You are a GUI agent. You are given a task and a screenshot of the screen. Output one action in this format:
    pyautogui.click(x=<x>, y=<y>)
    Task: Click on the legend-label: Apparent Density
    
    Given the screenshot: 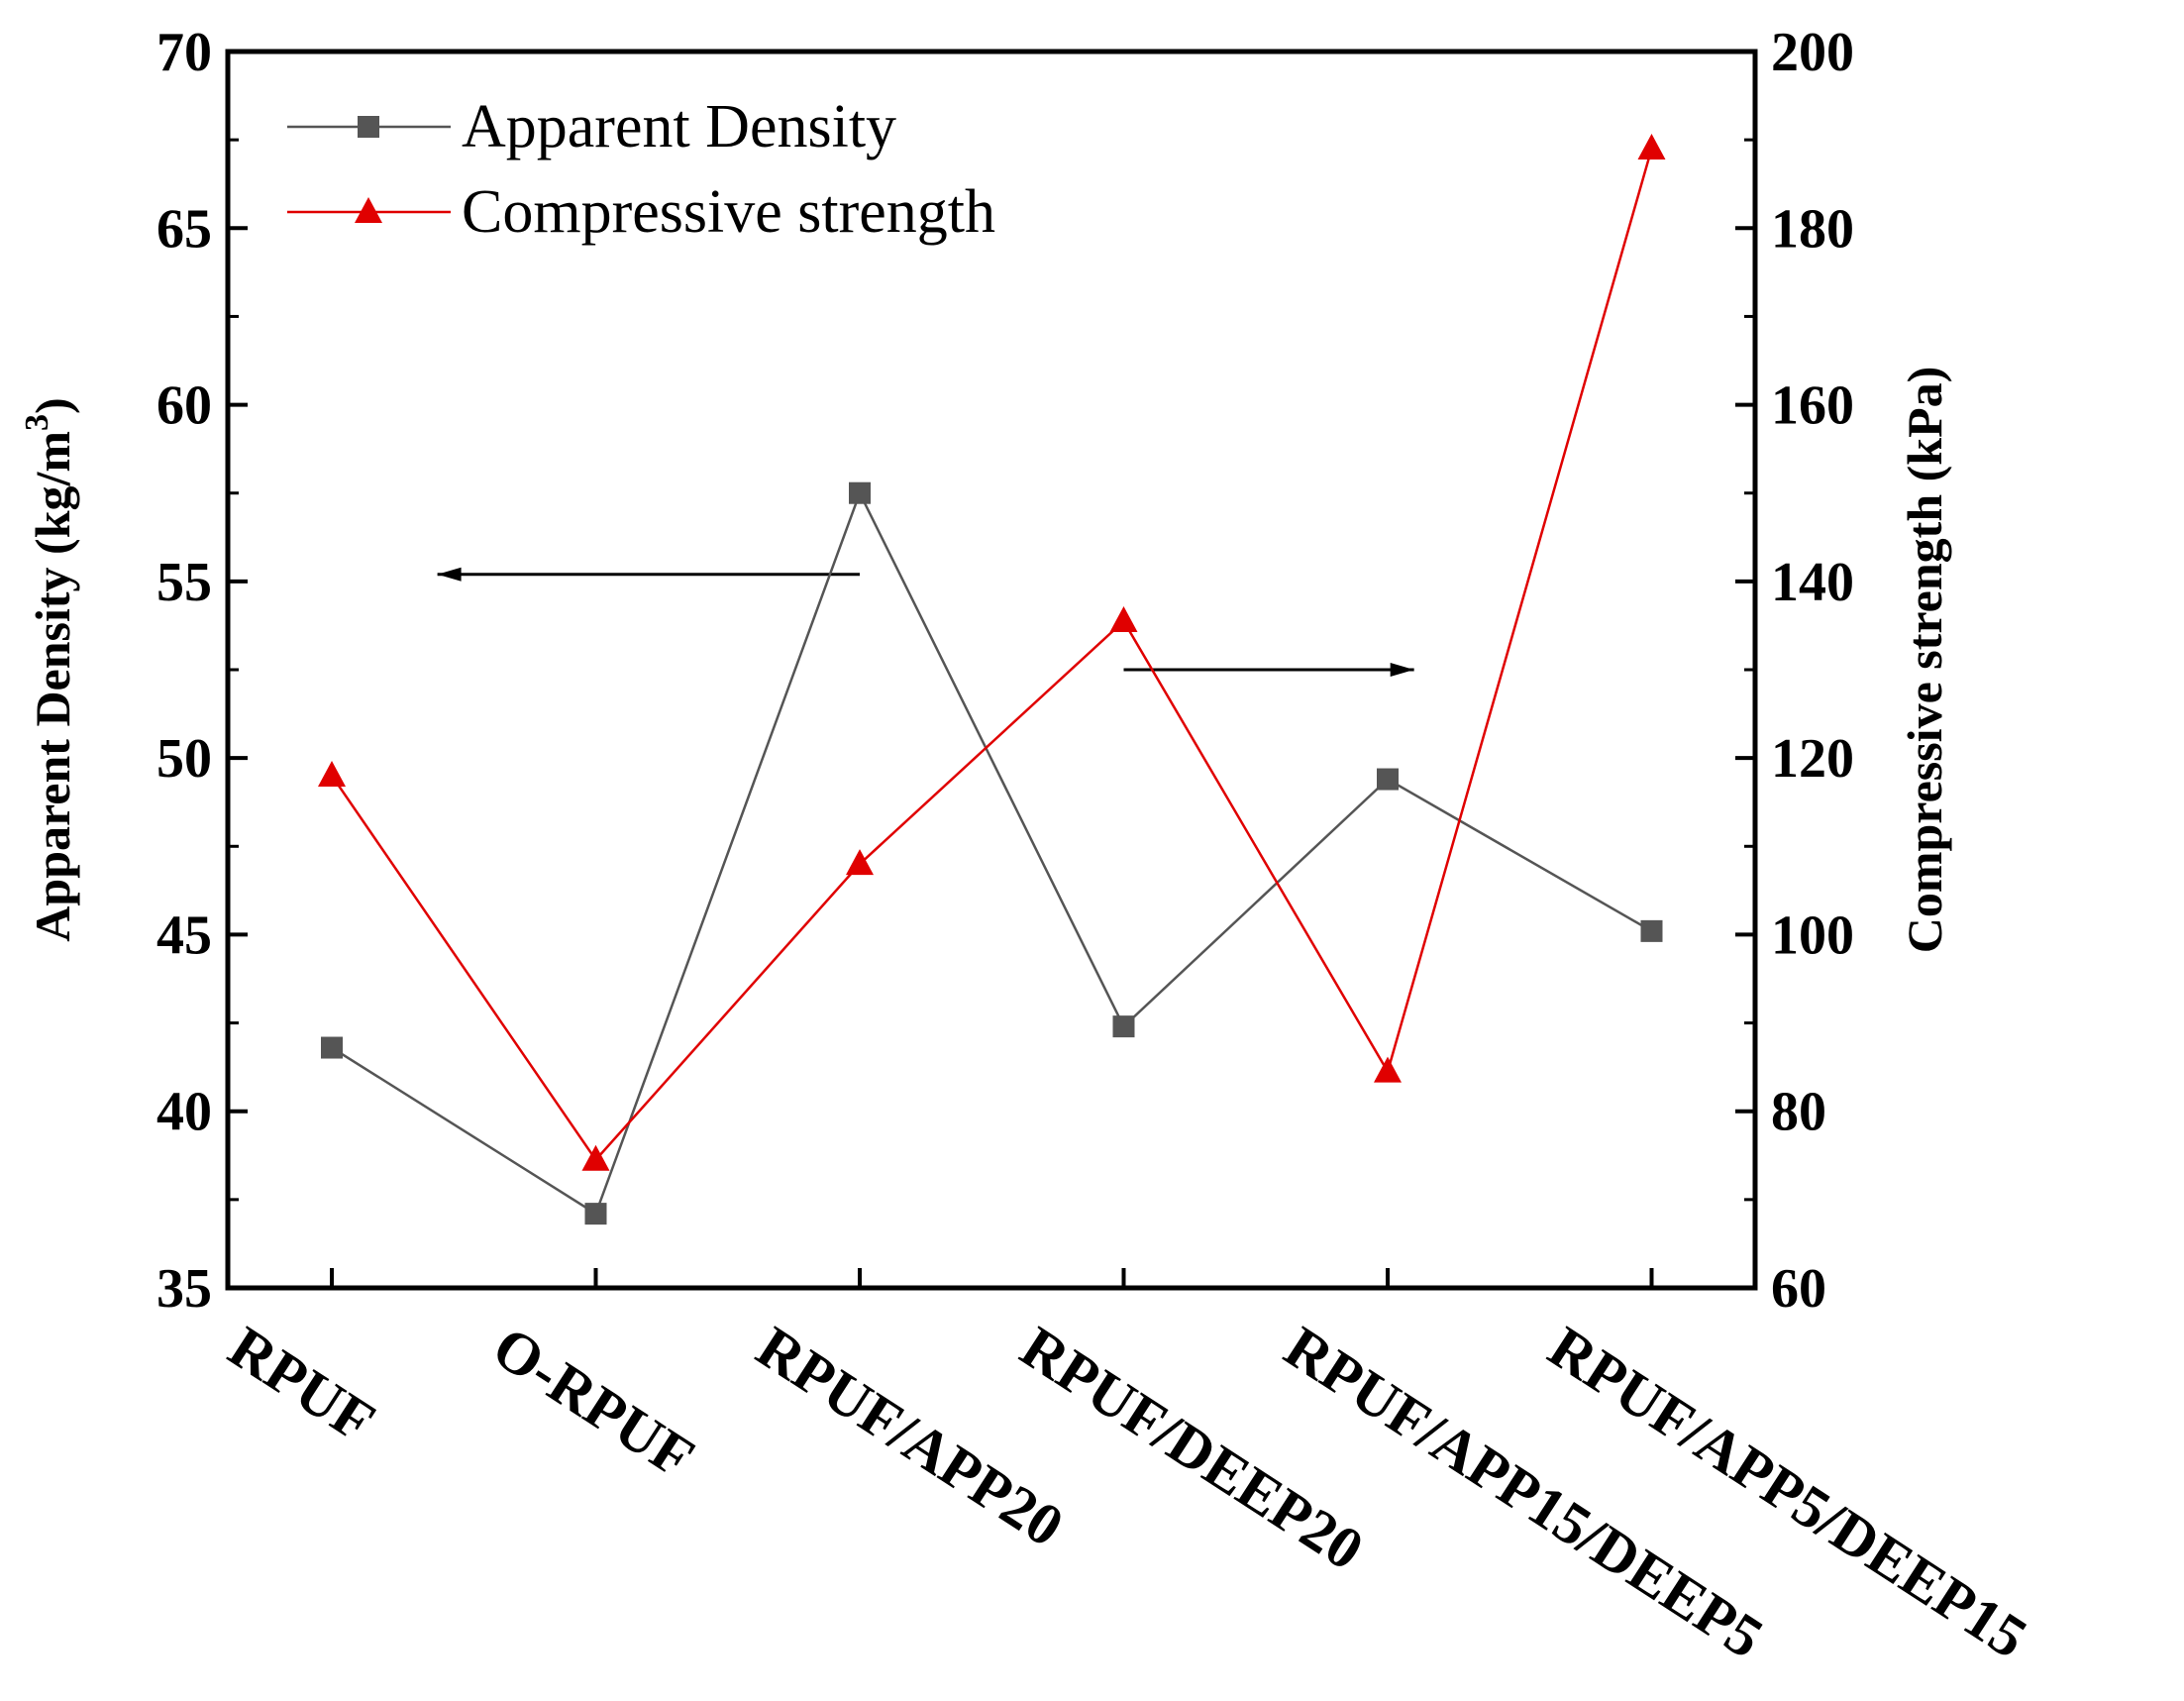 What is the action you would take?
    pyautogui.click(x=679, y=126)
    